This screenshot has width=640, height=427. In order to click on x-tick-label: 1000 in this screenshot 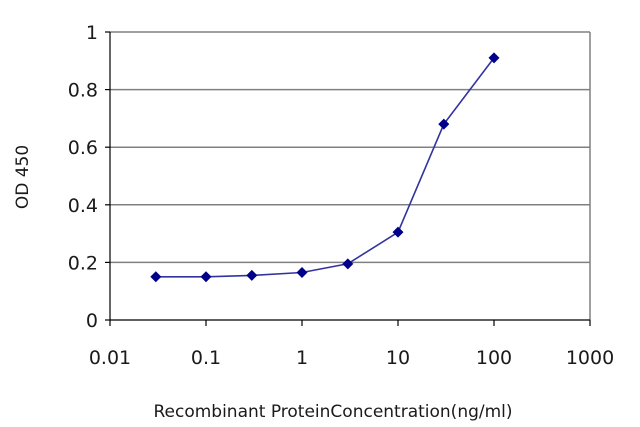, I will do `click(590, 358)`.